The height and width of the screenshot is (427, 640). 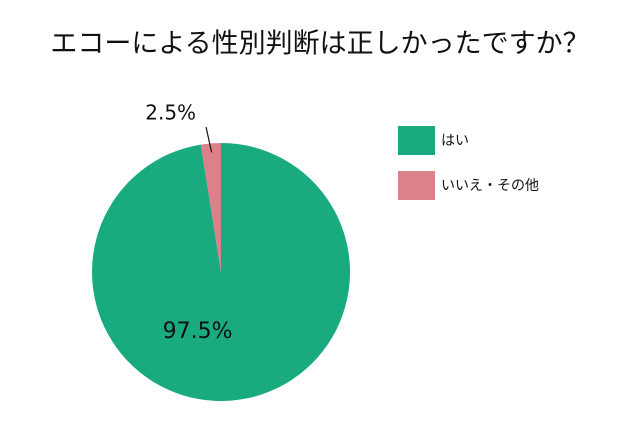 What do you see at coordinates (210, 207) in the screenshot?
I see `pie-slice` at bounding box center [210, 207].